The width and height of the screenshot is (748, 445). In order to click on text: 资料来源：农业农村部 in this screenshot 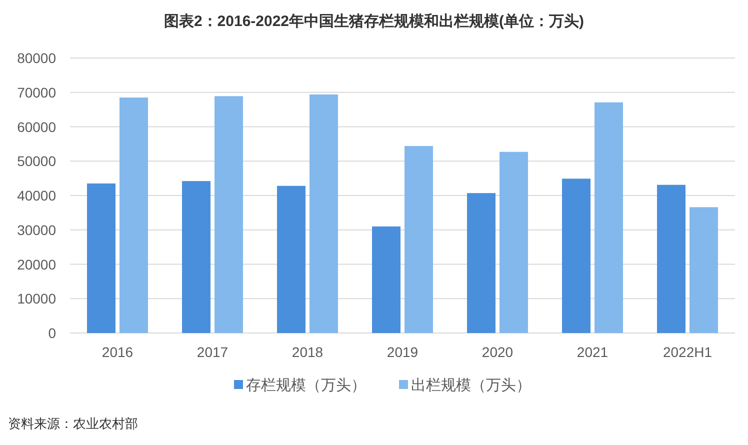, I will do `click(73, 423)`.